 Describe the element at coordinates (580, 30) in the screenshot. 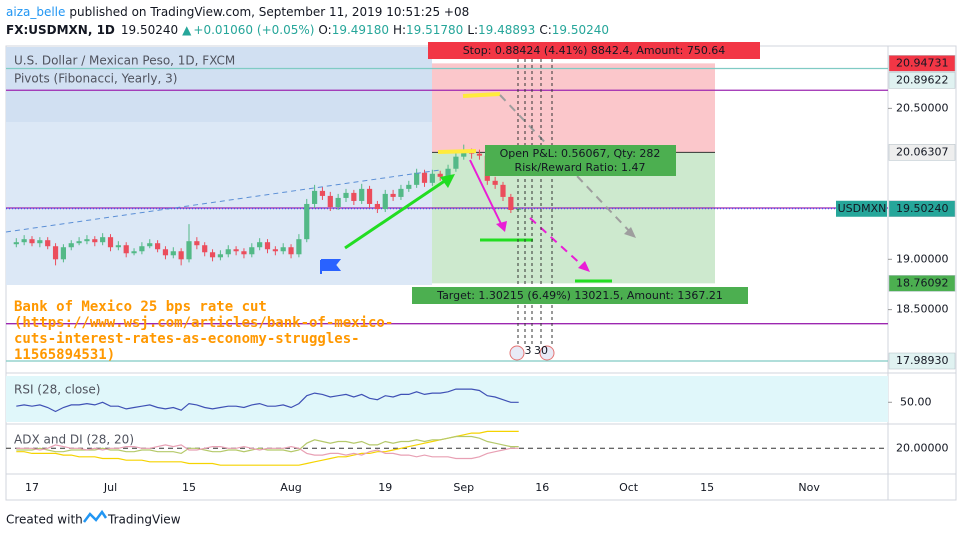

I see `ohlc-value: 19.50240` at that location.